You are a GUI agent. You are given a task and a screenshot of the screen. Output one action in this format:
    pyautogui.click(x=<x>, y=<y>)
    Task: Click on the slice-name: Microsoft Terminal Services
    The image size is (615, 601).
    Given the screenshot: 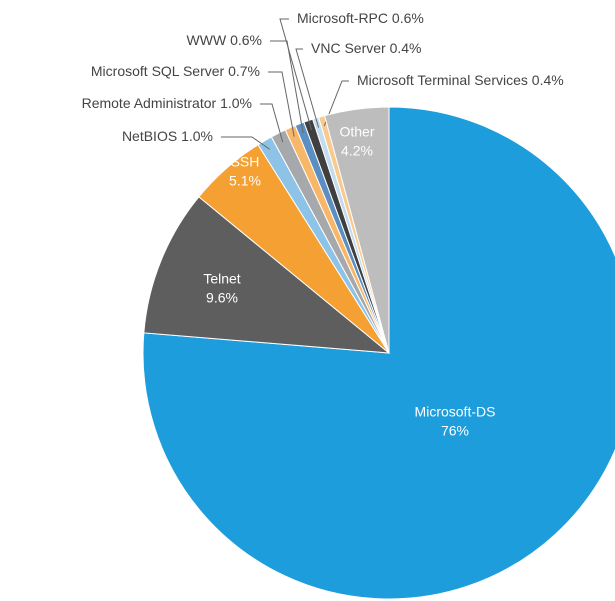 What is the action you would take?
    pyautogui.click(x=442, y=80)
    